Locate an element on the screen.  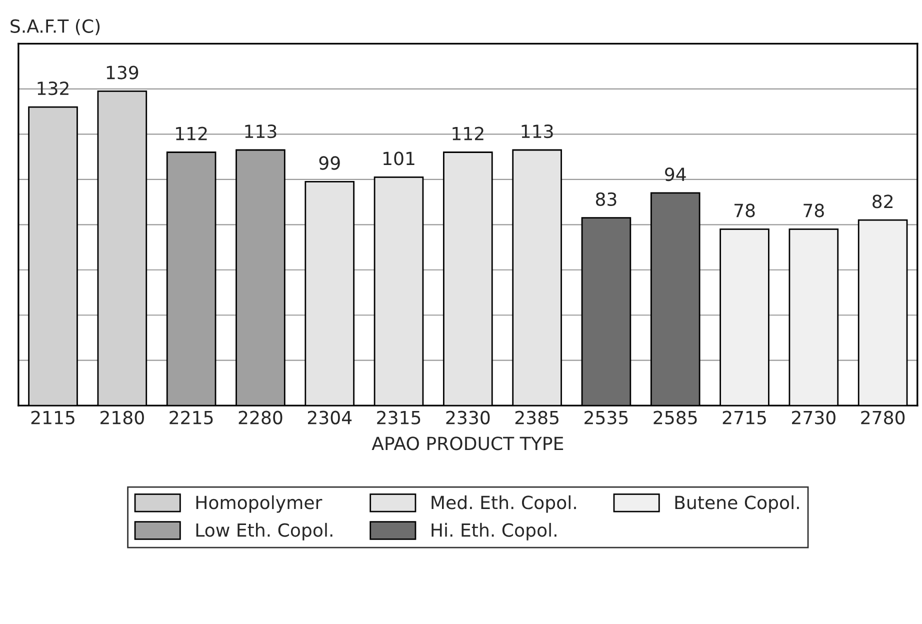
y-axis-title: S.A.F.T (C) is located at coordinates (55, 27).